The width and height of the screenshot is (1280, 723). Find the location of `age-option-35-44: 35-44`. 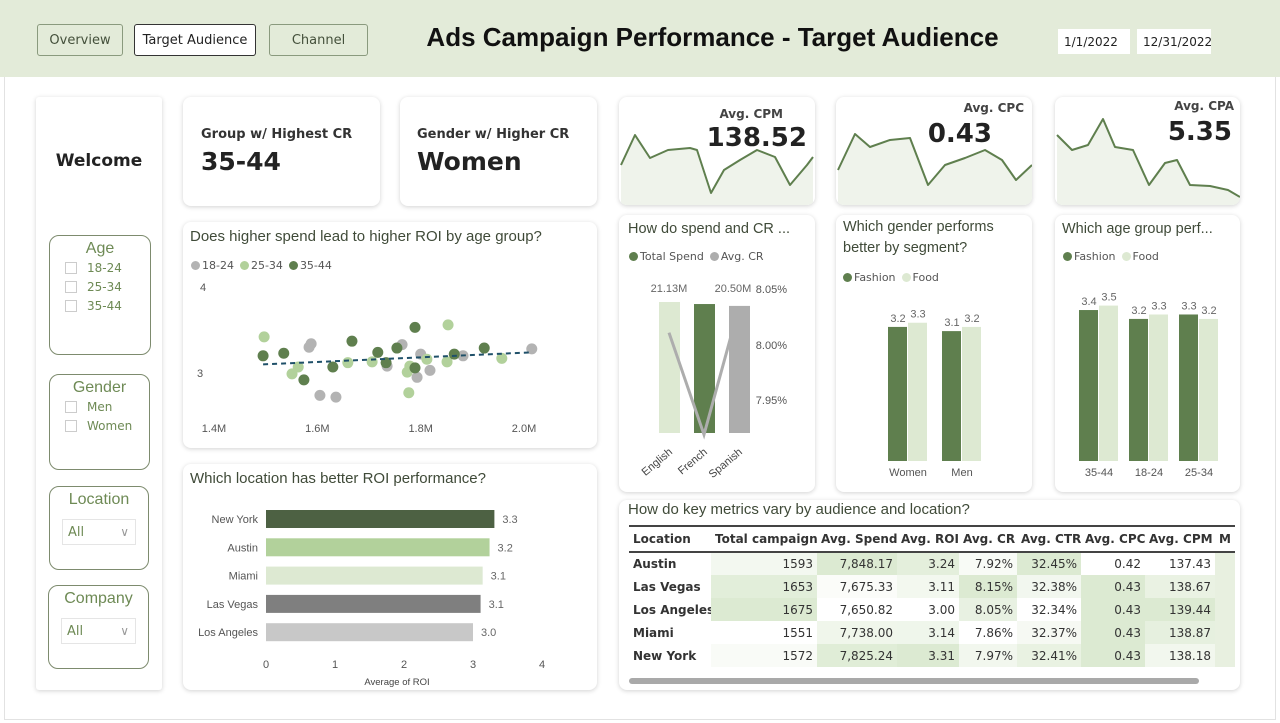

age-option-35-44: 35-44 is located at coordinates (107, 305).